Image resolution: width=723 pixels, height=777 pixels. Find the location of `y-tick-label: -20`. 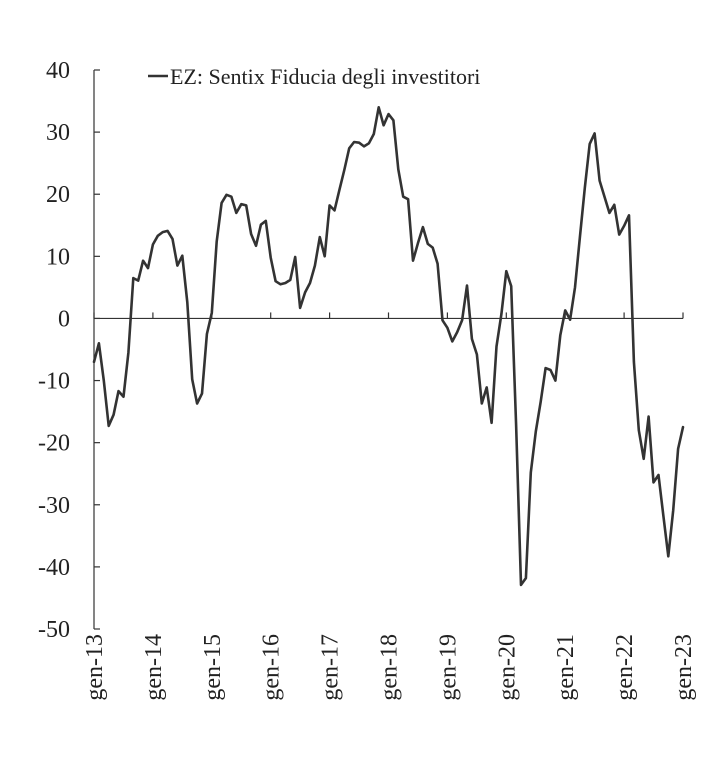

y-tick-label: -20 is located at coordinates (54, 444).